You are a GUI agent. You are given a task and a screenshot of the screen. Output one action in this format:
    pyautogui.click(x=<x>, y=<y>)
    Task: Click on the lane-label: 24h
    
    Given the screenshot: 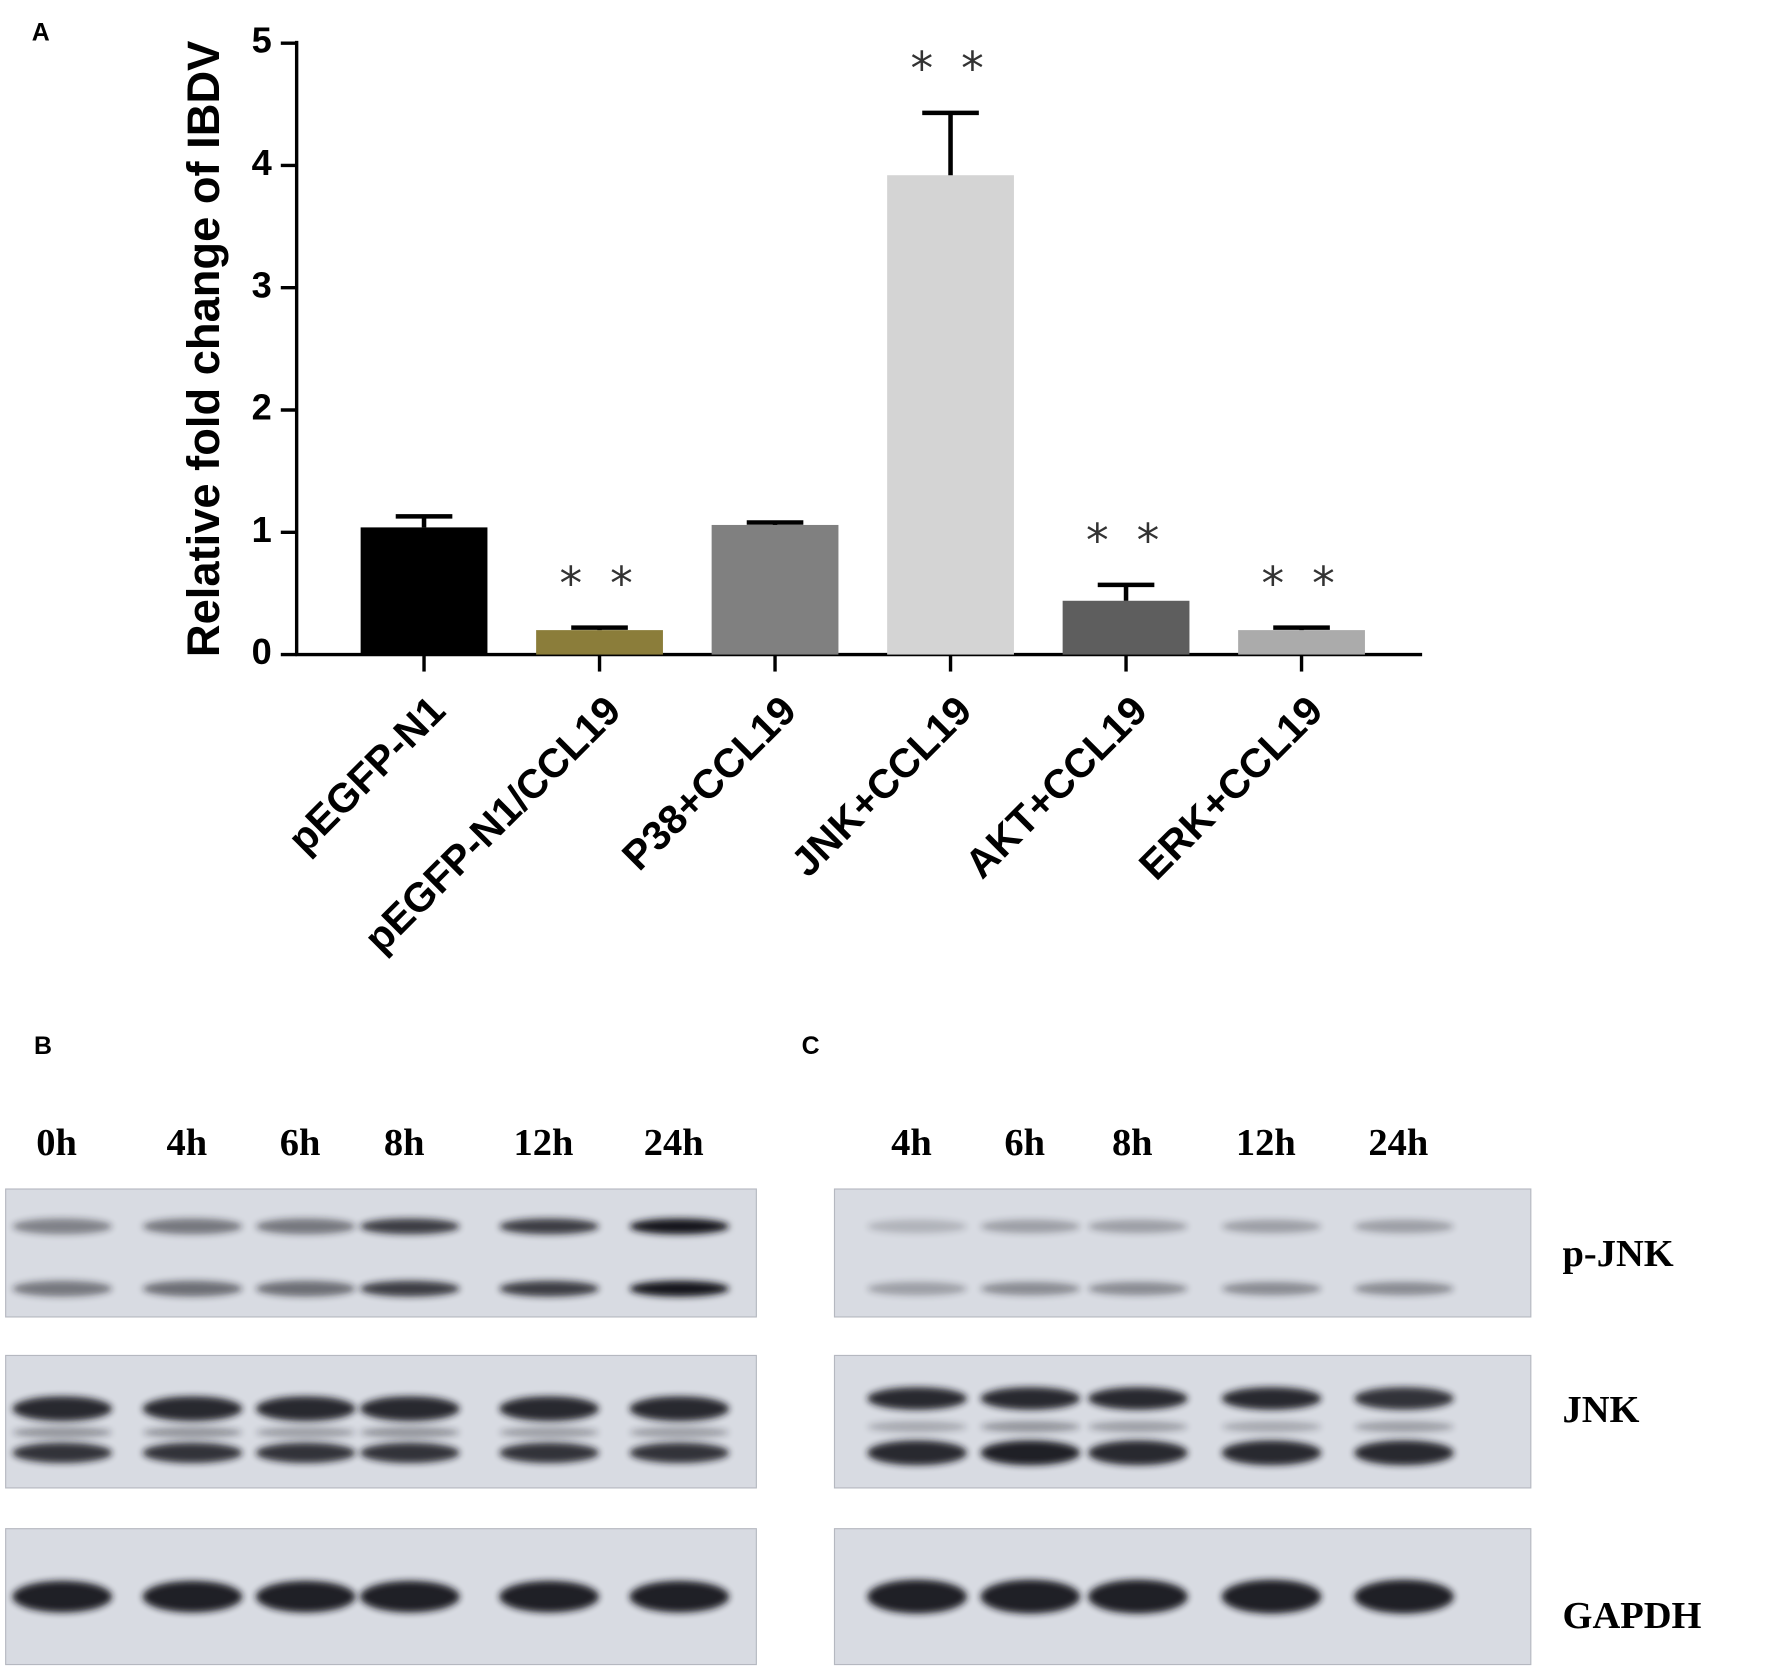 What is the action you would take?
    pyautogui.click(x=674, y=1143)
    